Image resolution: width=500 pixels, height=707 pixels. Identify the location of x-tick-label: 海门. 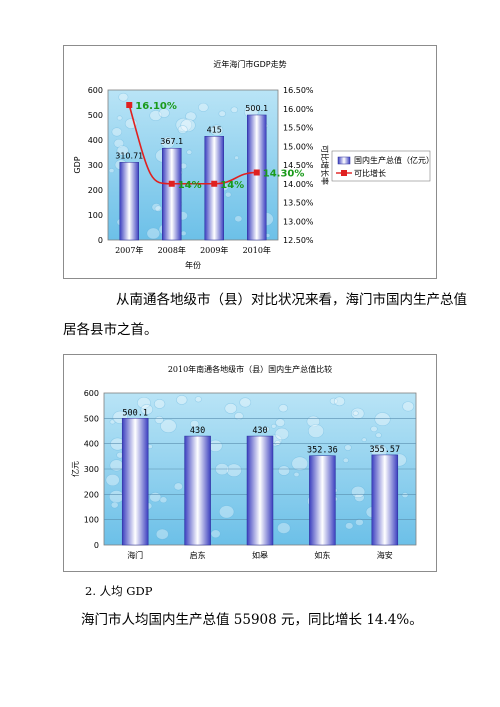
(135, 555).